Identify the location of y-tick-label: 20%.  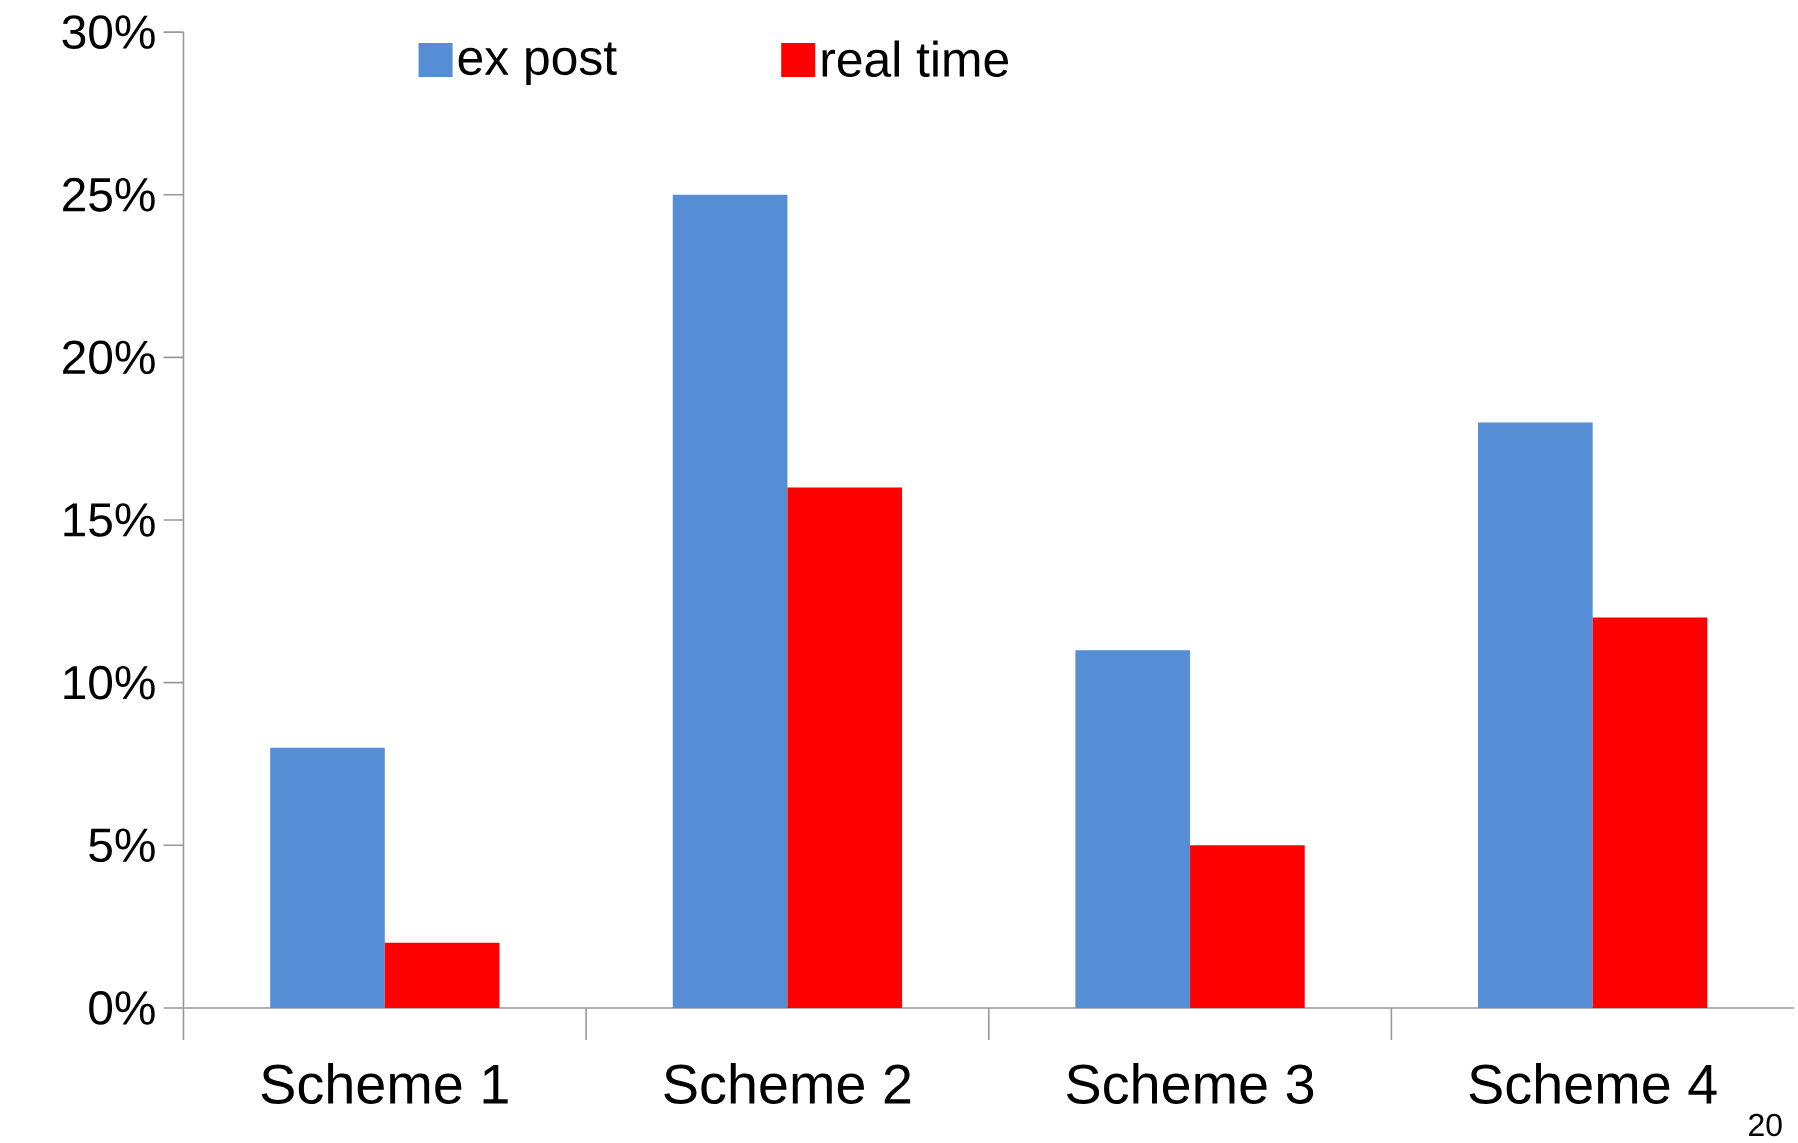
(109, 357).